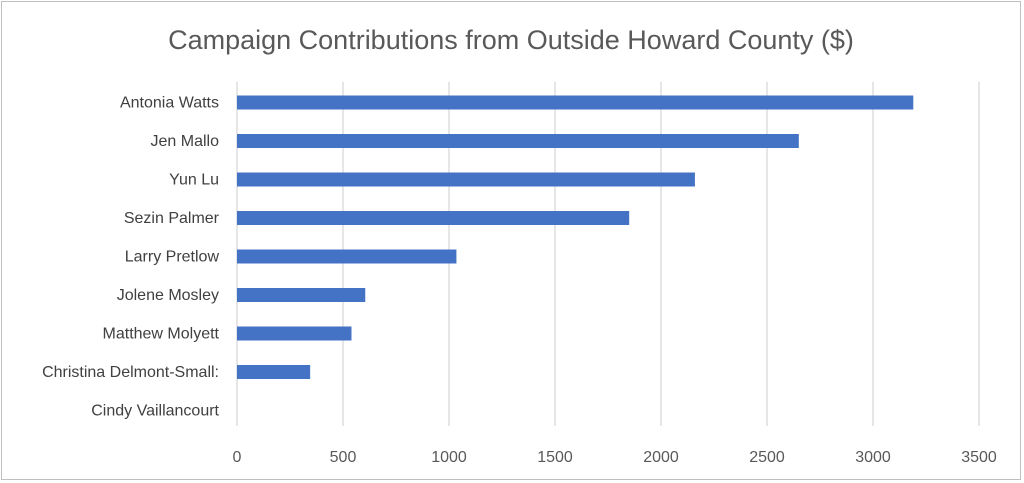  What do you see at coordinates (194, 180) in the screenshot?
I see `category-label: Yun Lu` at bounding box center [194, 180].